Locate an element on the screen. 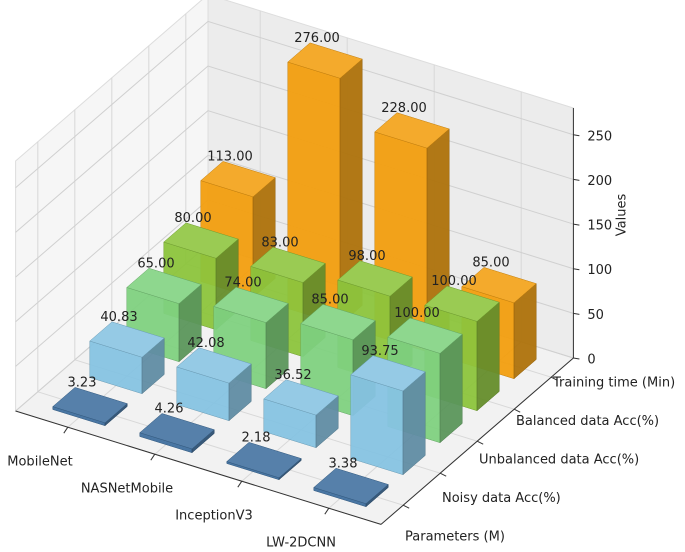 The image size is (685, 552). series-label: Balanced data Acc(%) is located at coordinates (587, 421).